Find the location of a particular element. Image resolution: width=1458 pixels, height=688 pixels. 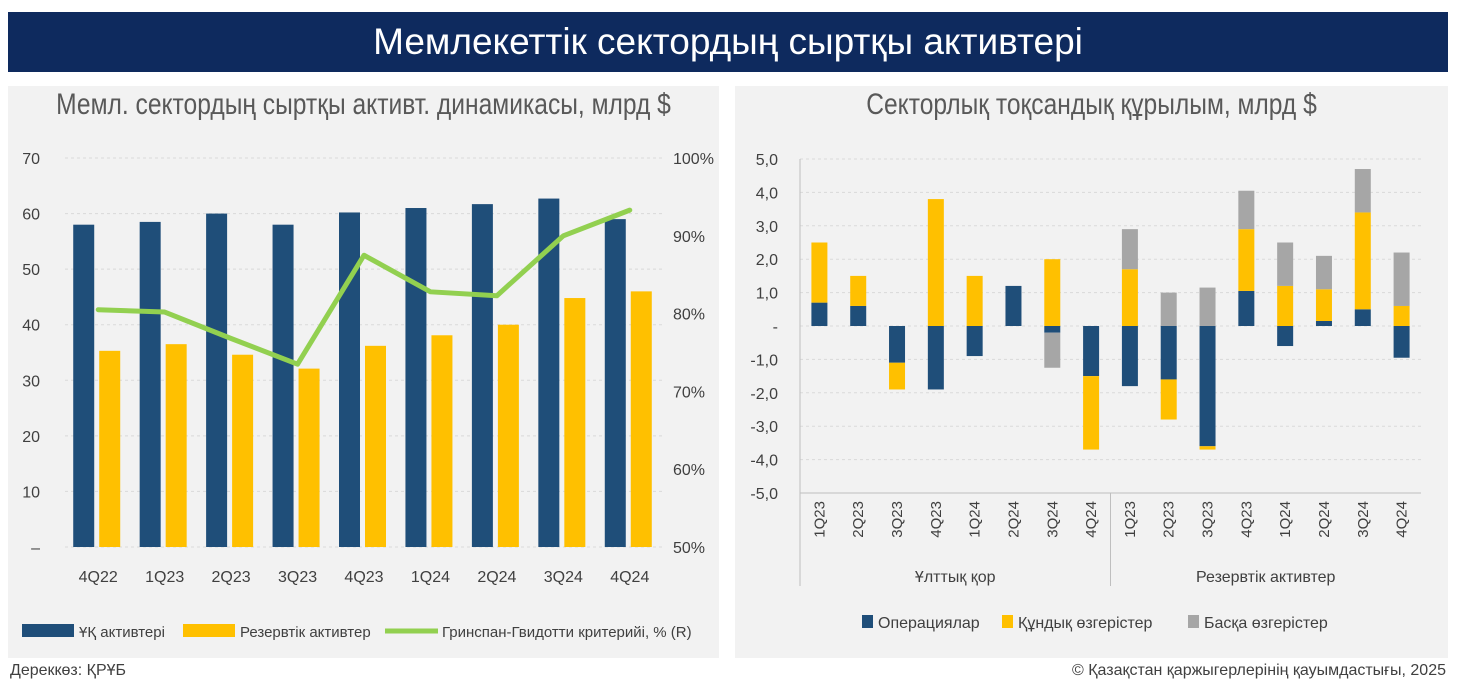

left-x-tick-label: 1Q24 is located at coordinates (430, 577).